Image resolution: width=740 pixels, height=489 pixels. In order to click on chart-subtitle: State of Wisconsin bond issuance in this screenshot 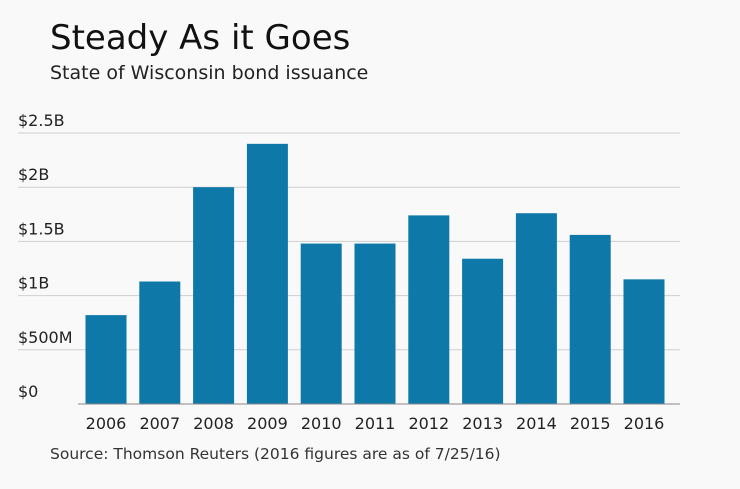, I will do `click(209, 73)`.